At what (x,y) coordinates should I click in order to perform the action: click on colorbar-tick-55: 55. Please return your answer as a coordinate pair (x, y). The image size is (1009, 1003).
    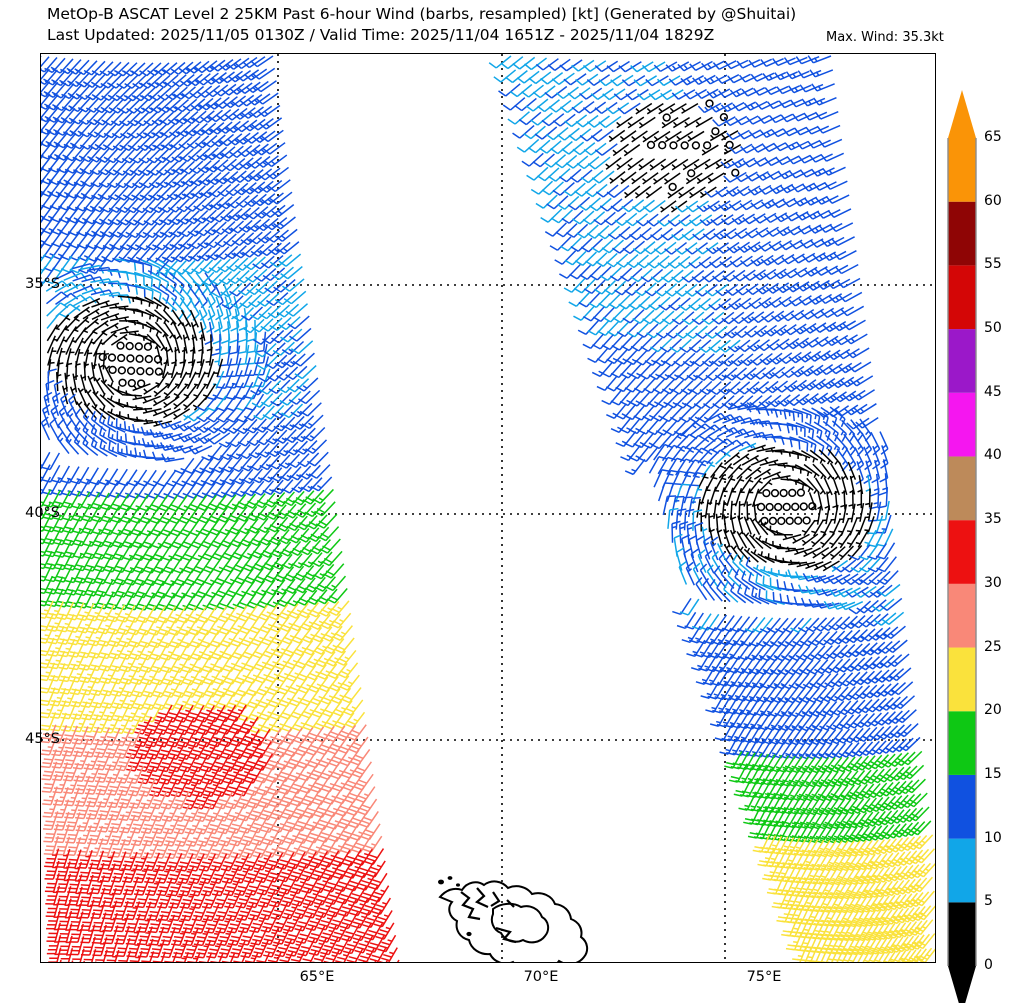
    Looking at the image, I should click on (993, 264).